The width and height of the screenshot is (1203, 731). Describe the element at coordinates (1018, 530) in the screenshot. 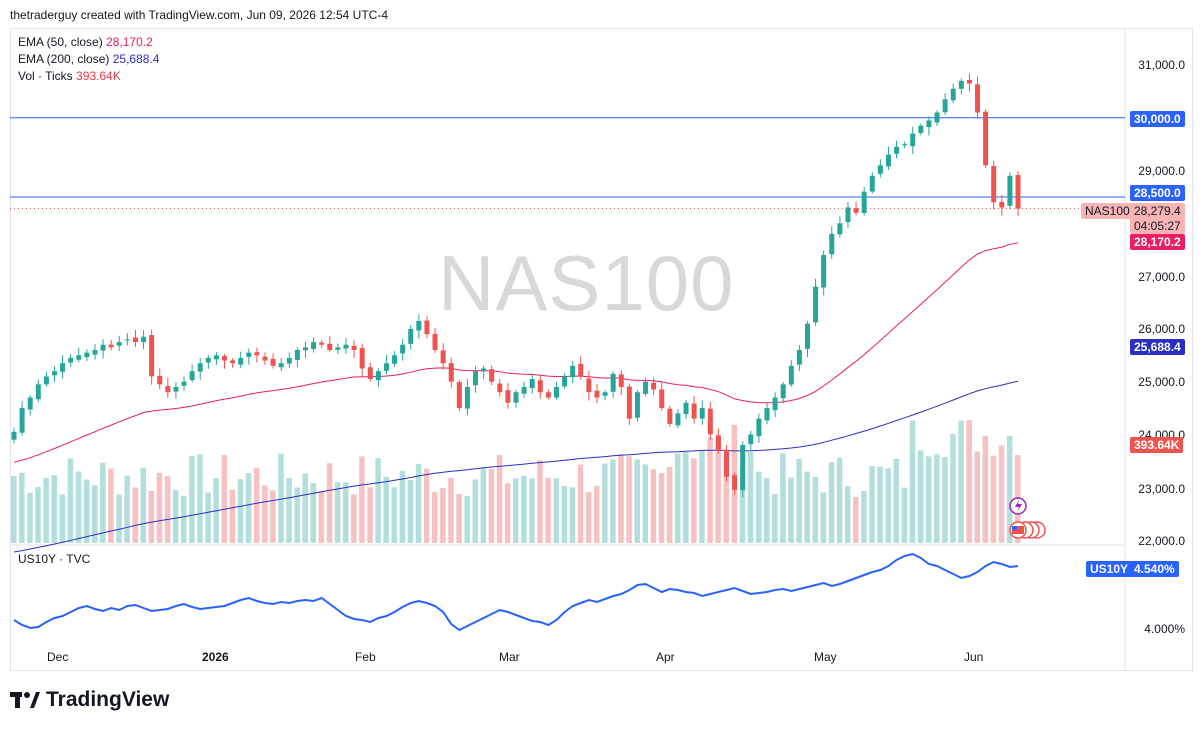

I see `us-flag-glyph` at that location.